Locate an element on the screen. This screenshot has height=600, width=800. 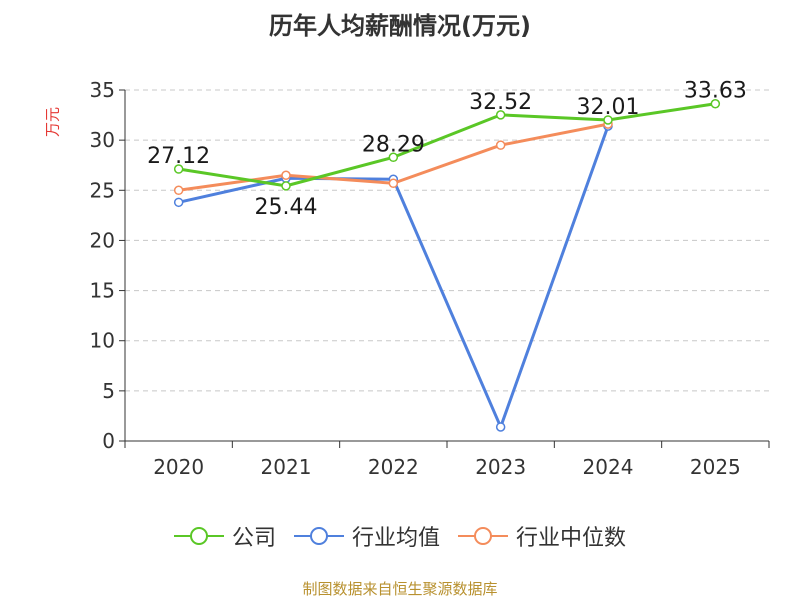
data-label: 25.44 is located at coordinates (286, 207).